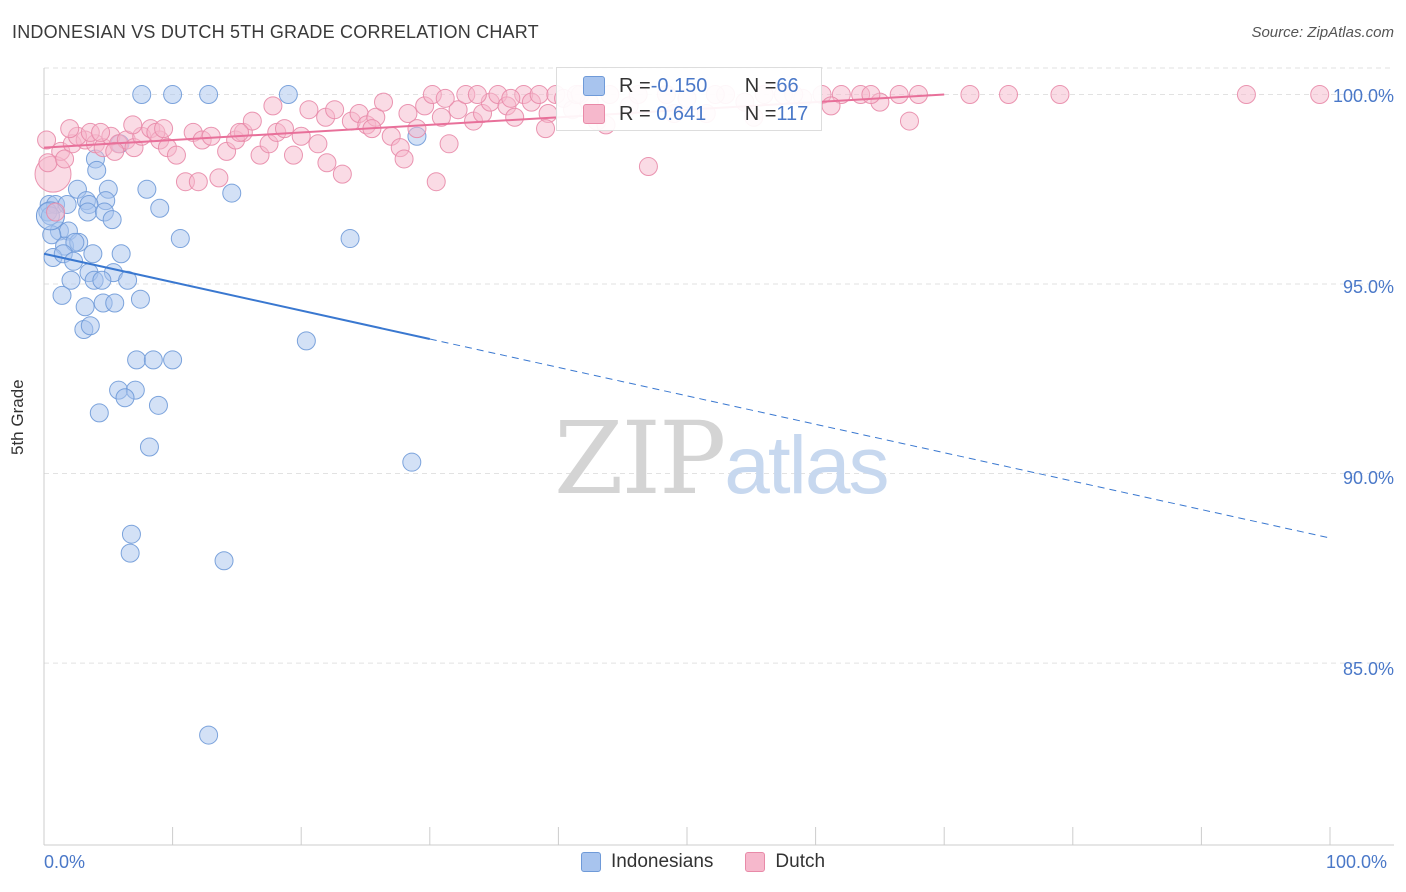  What do you see at coordinates (237, 296) in the screenshot?
I see `indonesians-trend-line` at bounding box center [237, 296].